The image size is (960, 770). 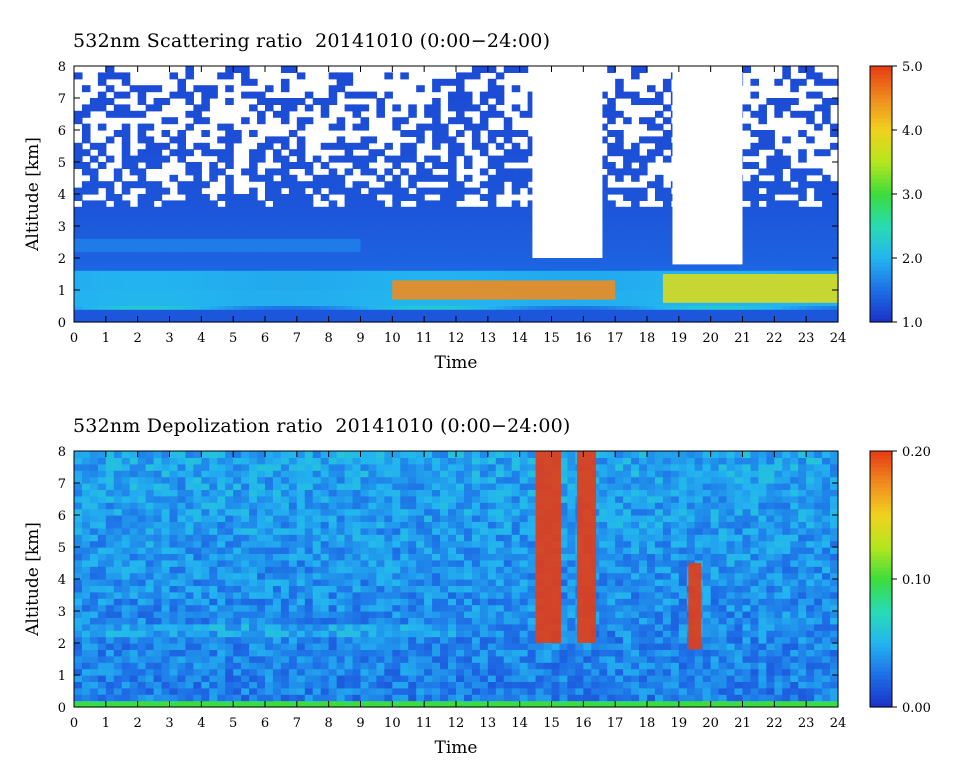 What do you see at coordinates (881, 292) in the screenshot?
I see `colorbar-step` at bounding box center [881, 292].